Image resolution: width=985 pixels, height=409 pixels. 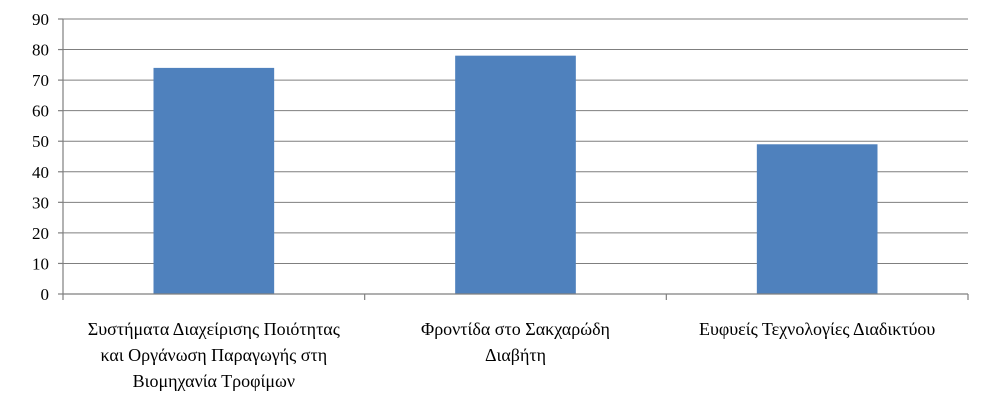 What do you see at coordinates (40, 233) in the screenshot?
I see `y-tick-label: 20` at bounding box center [40, 233].